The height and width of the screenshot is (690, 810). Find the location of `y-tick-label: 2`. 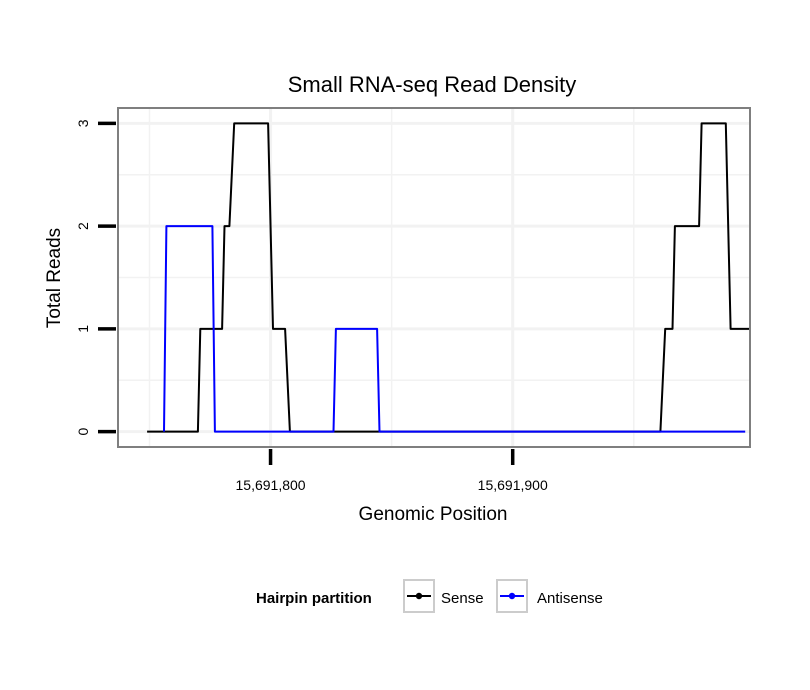

y-tick-label: 2 is located at coordinates (83, 226).